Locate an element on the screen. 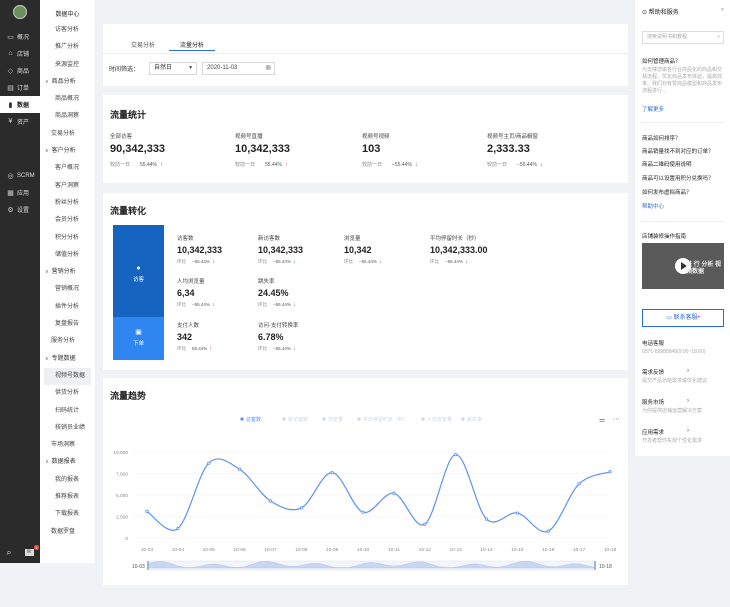 This screenshot has width=730, height=607. rail-item-settings: ⚙ 设置 is located at coordinates (20, 209).